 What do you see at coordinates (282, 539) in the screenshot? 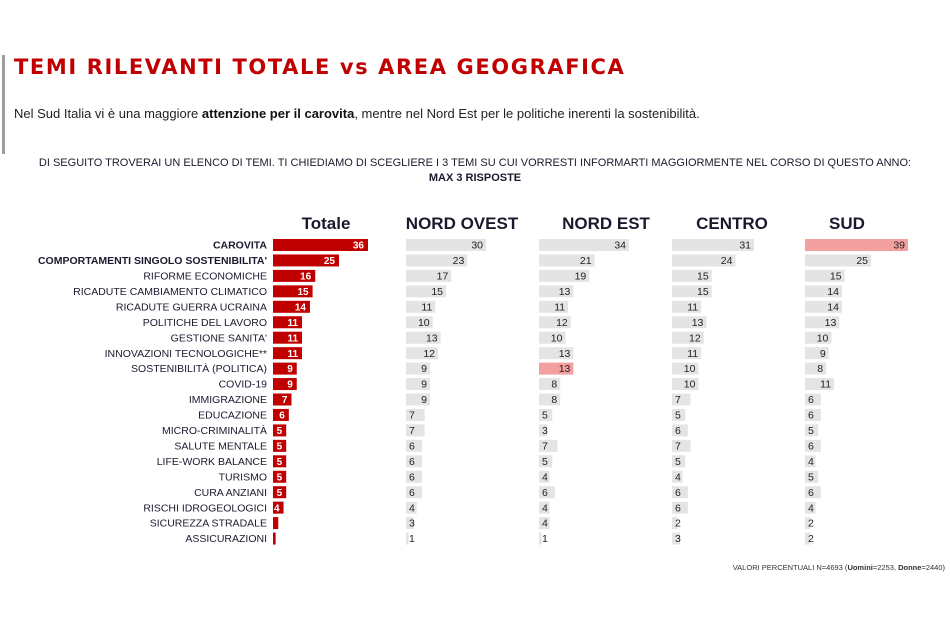
I see `value-label-totale-assicurazioni: 1` at bounding box center [282, 539].